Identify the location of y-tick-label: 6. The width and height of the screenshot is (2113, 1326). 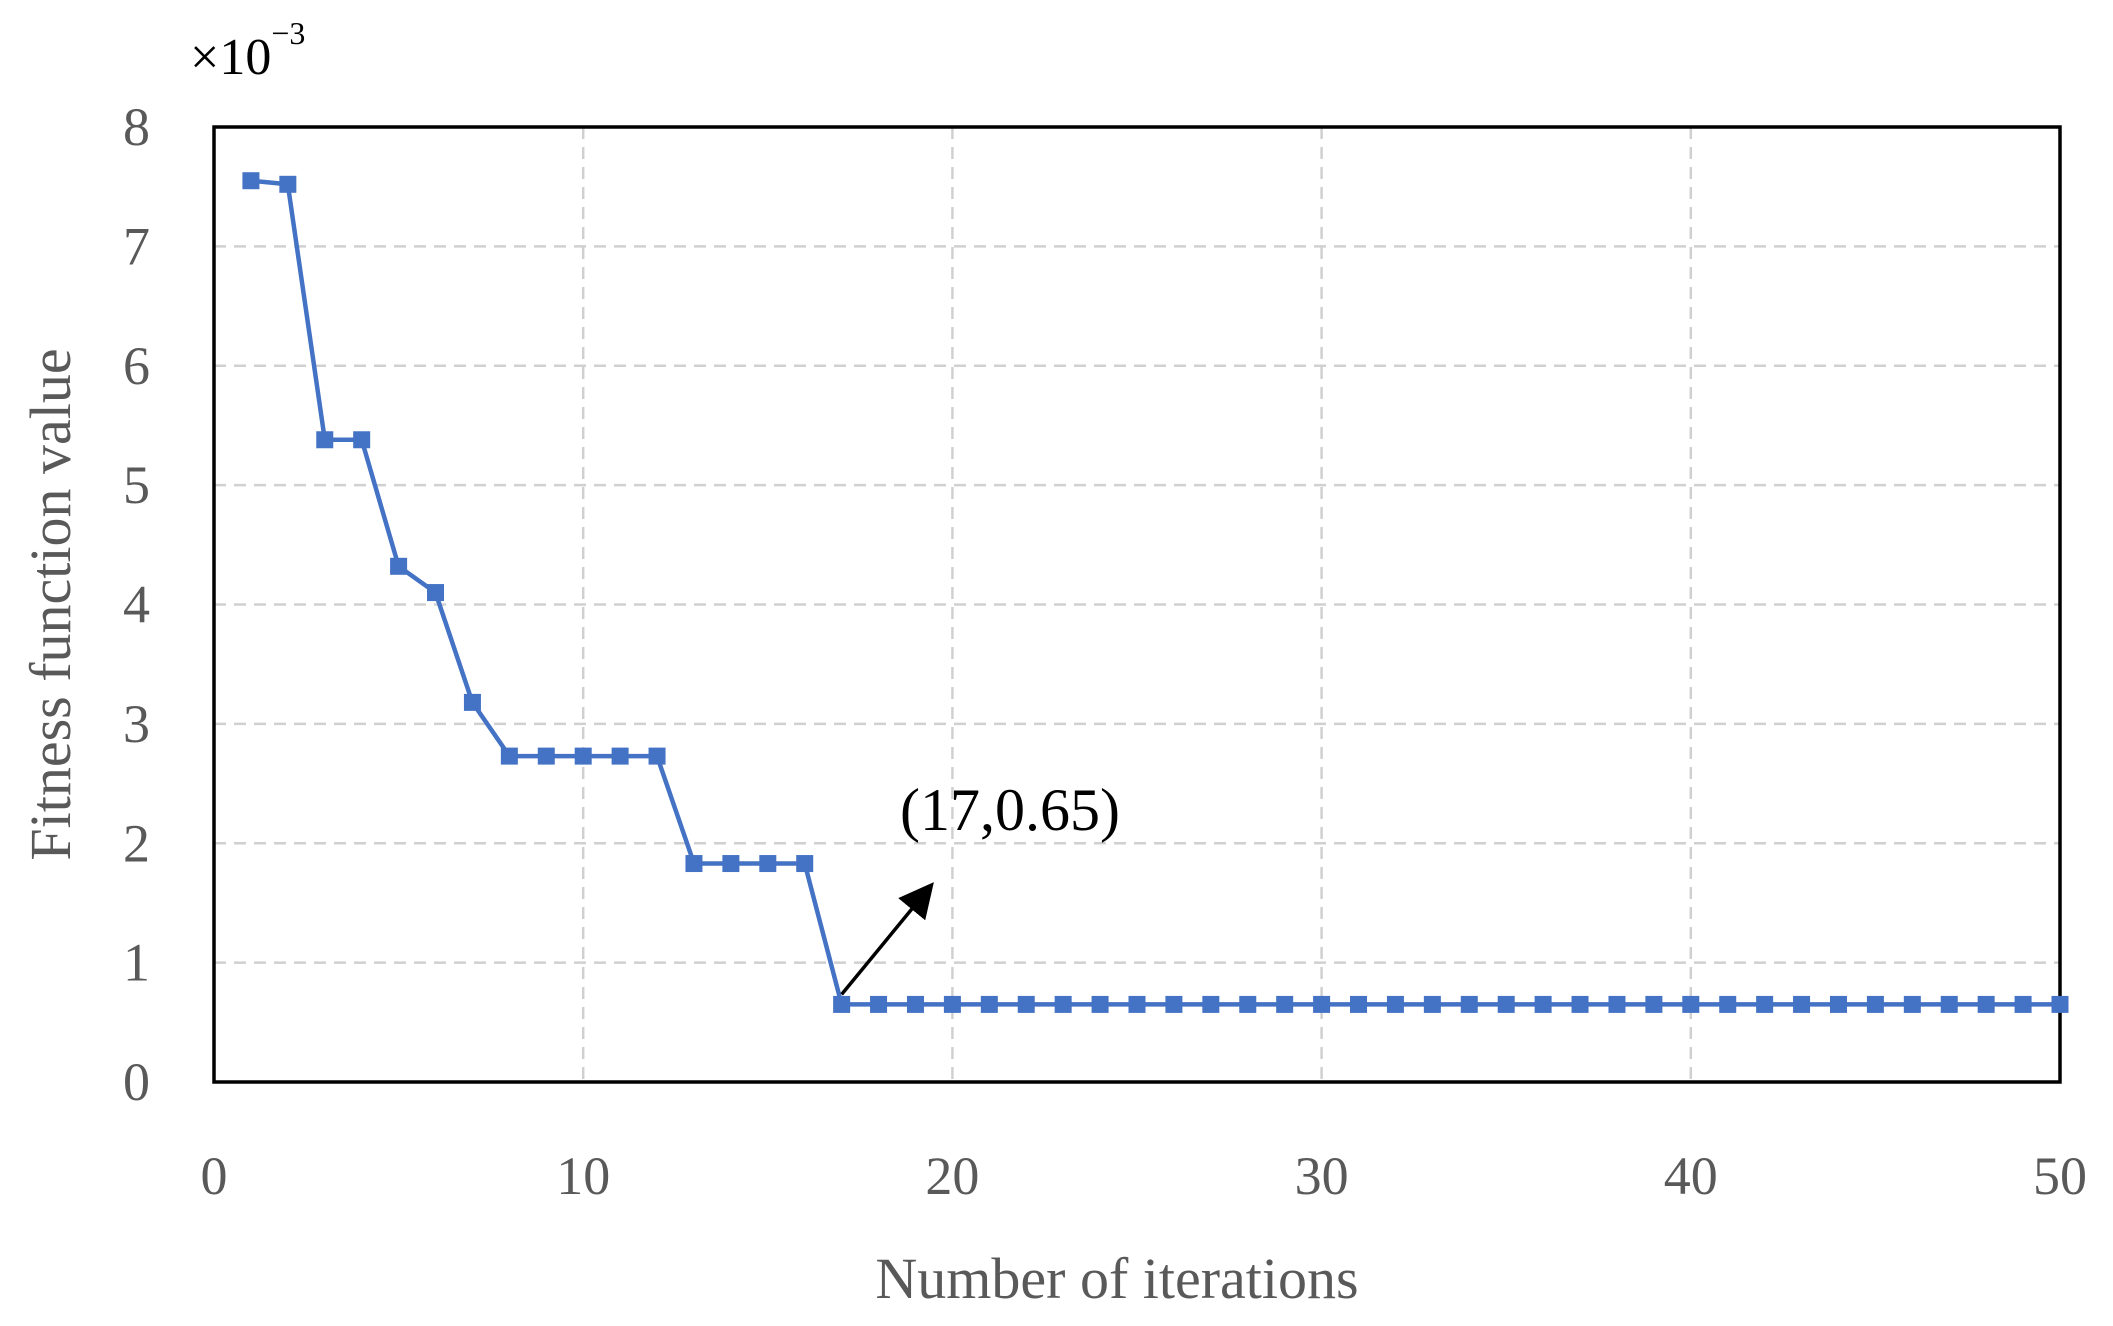
(136, 366).